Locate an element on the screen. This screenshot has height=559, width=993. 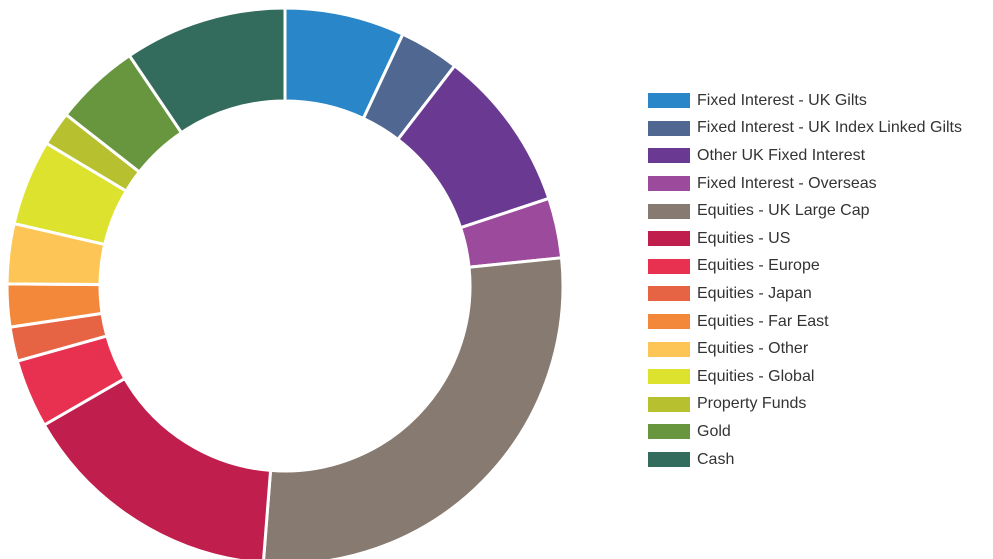
legend-item-equities-uk-large-cap: Equities - UK Large Cap is located at coordinates (820, 211).